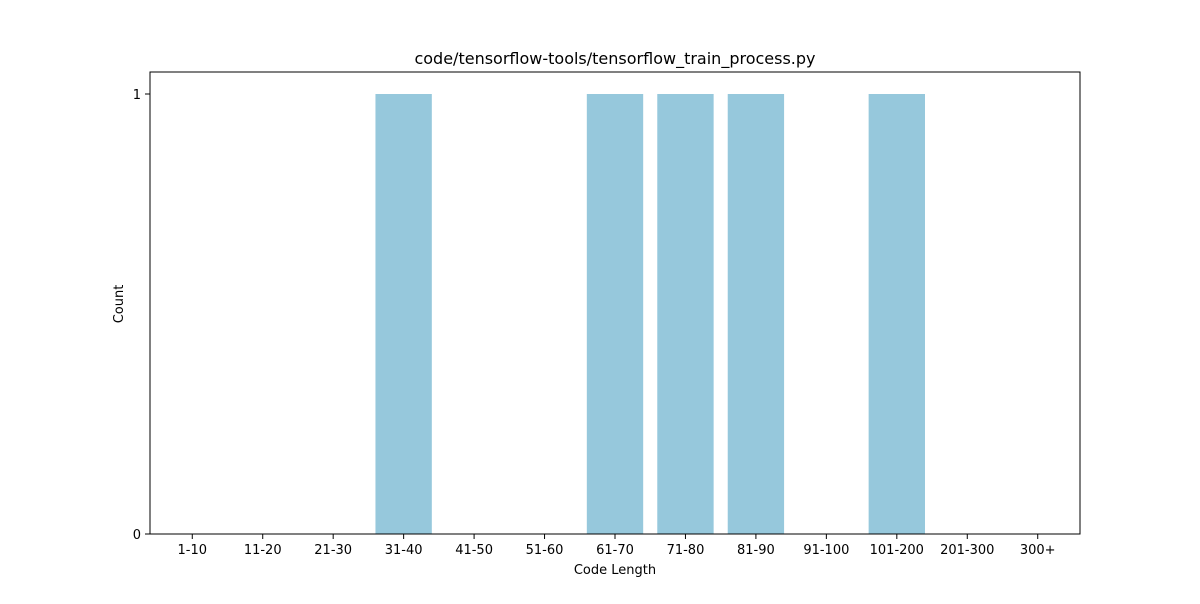  Describe the element at coordinates (967, 550) in the screenshot. I see `x-tick-label: 201-300` at that location.